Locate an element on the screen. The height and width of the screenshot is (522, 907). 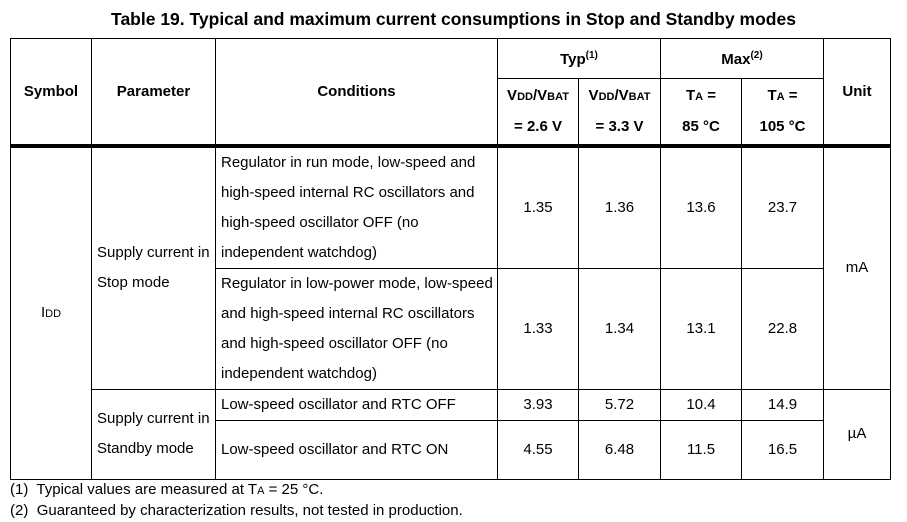
header-max: Max(2) is located at coordinates (742, 58).